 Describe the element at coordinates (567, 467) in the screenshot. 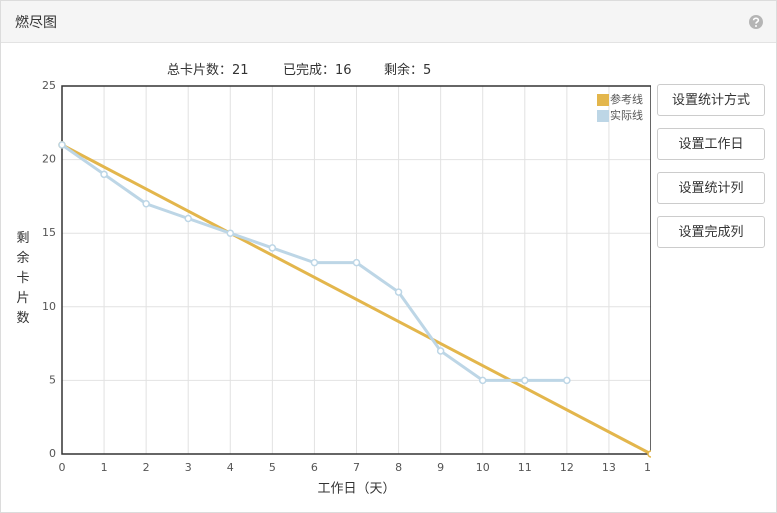

I see `x-tick-label: 12` at that location.